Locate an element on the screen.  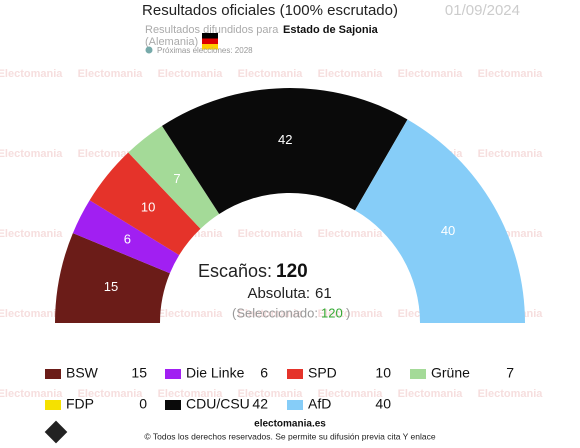
icon is located at coordinates (149, 50).